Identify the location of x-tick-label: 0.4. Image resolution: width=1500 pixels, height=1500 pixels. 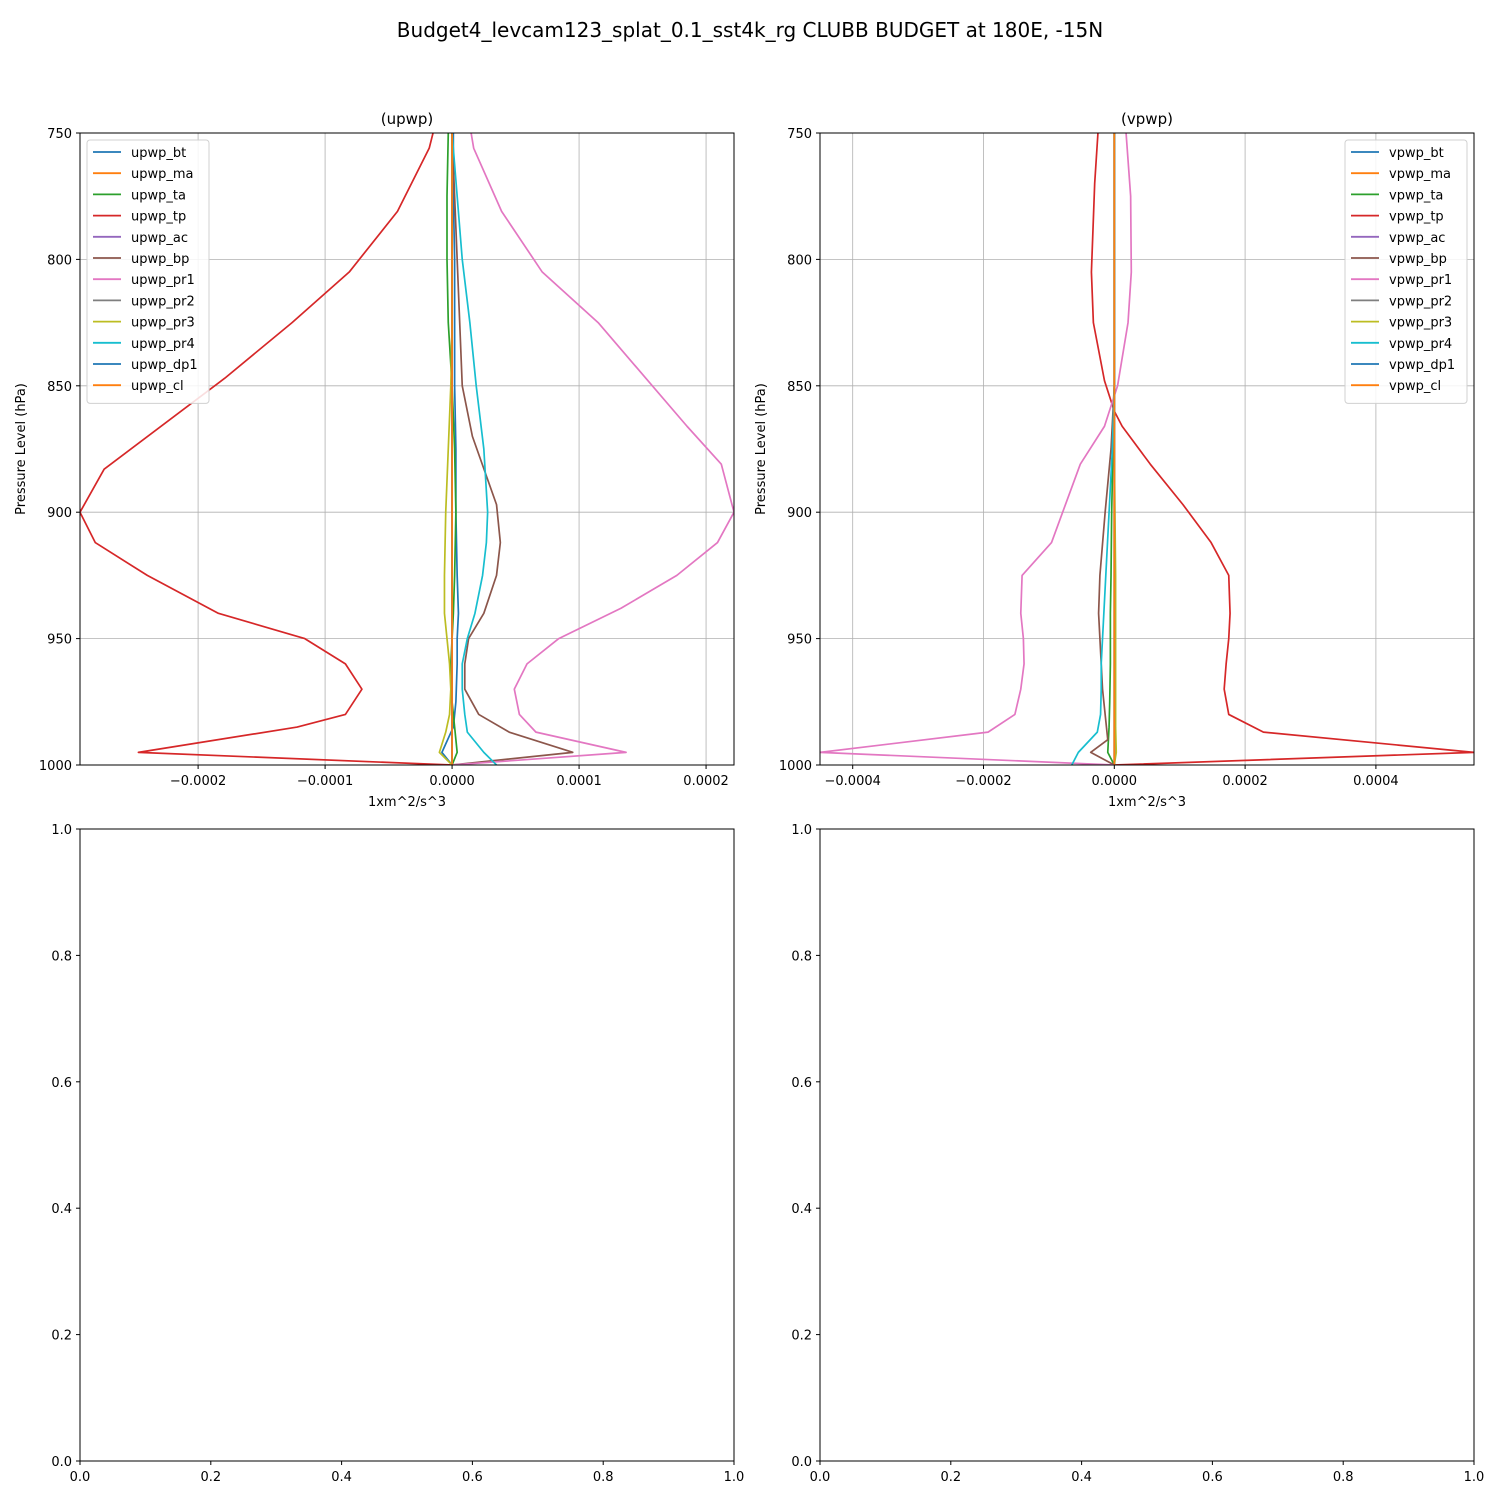
(341, 1477).